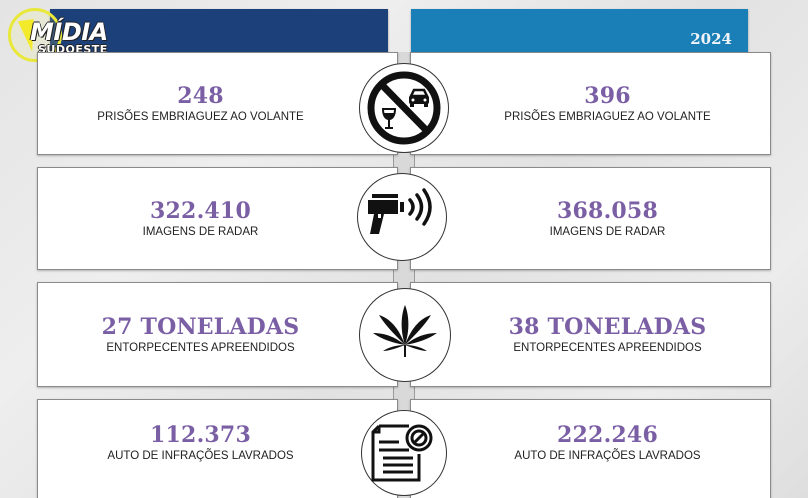 The height and width of the screenshot is (498, 808). I want to click on stat-card-right-drunk-driving: 396 PRISÕES EMBRIAGUEZ AO VOLANTE, so click(590, 103).